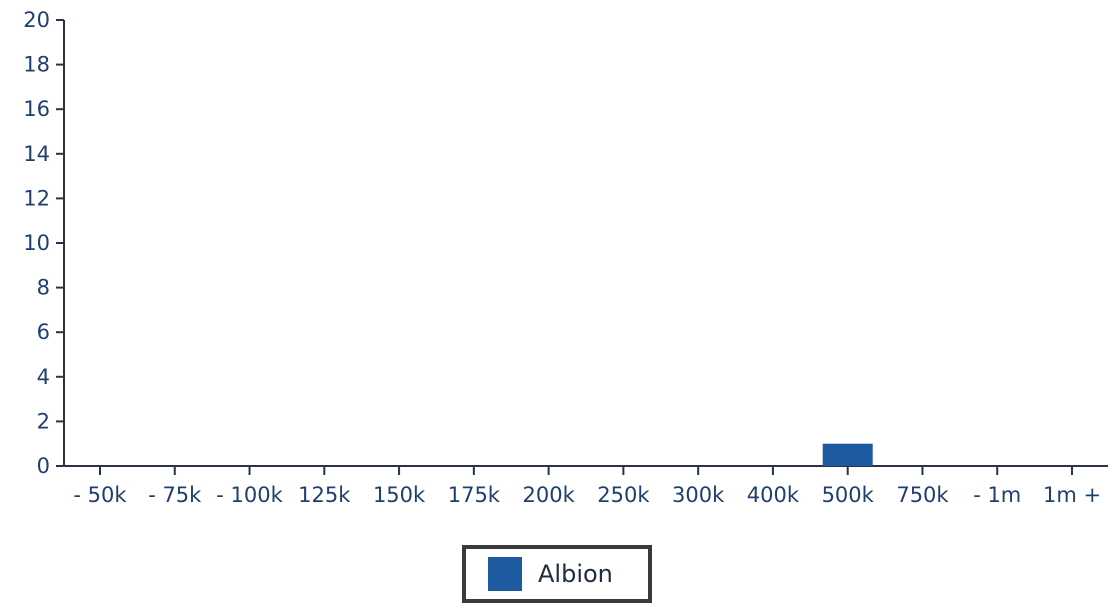 The width and height of the screenshot is (1110, 609). Describe the element at coordinates (548, 495) in the screenshot. I see `x-tick-label: 200k` at that location.